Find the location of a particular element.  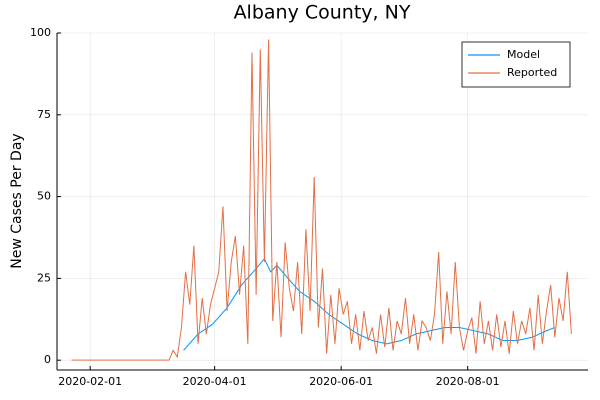

x-tick-label: 2020-02-01 is located at coordinates (90, 381).